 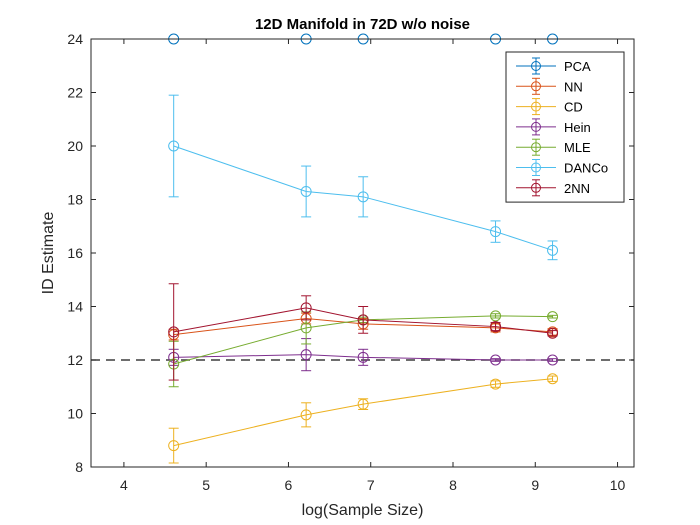 I want to click on legend-item-cd: CD, so click(x=549, y=107).